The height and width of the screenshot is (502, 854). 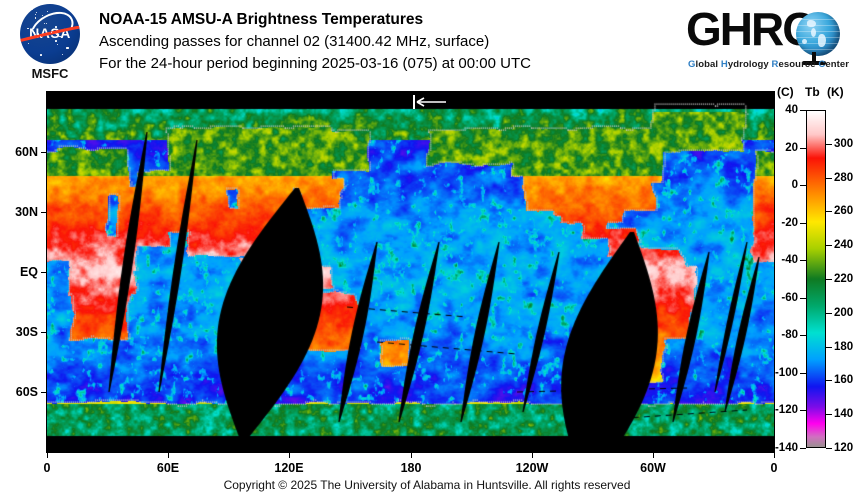 I want to click on page-title: NOAA-15 AMSU-A Brightness Temperatures, so click(x=261, y=19).